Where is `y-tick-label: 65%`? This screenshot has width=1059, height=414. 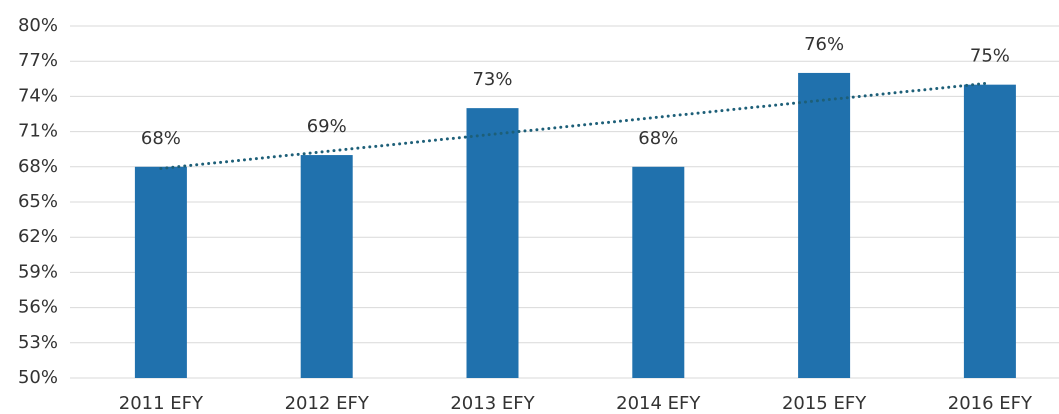 y-tick-label: 65% is located at coordinates (38, 201).